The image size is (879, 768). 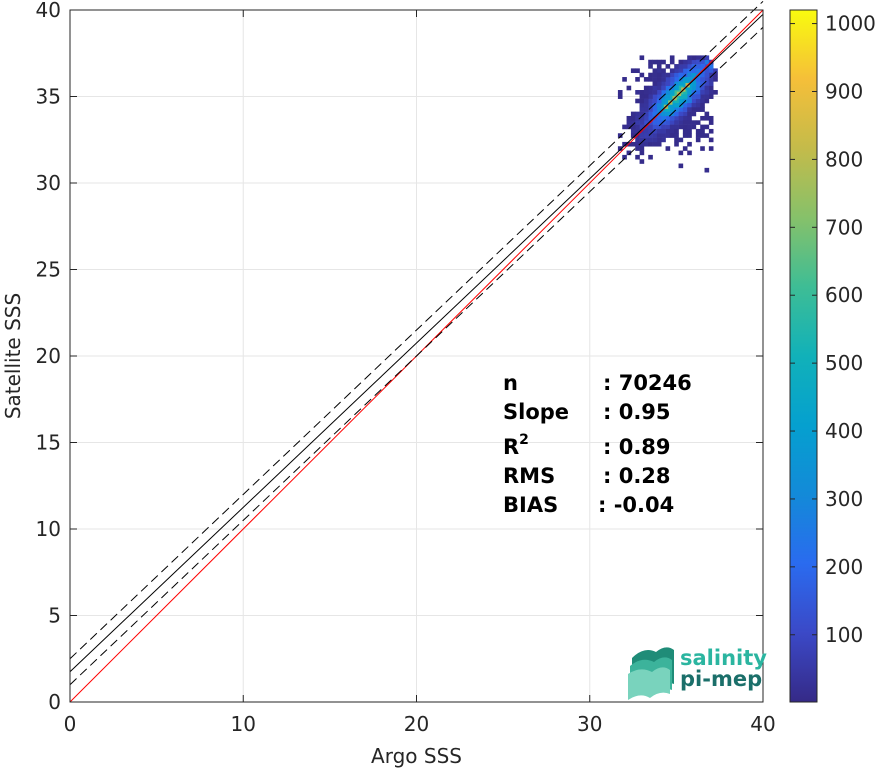 What do you see at coordinates (844, 431) in the screenshot?
I see `colorbar-tick-label: 400` at bounding box center [844, 431].